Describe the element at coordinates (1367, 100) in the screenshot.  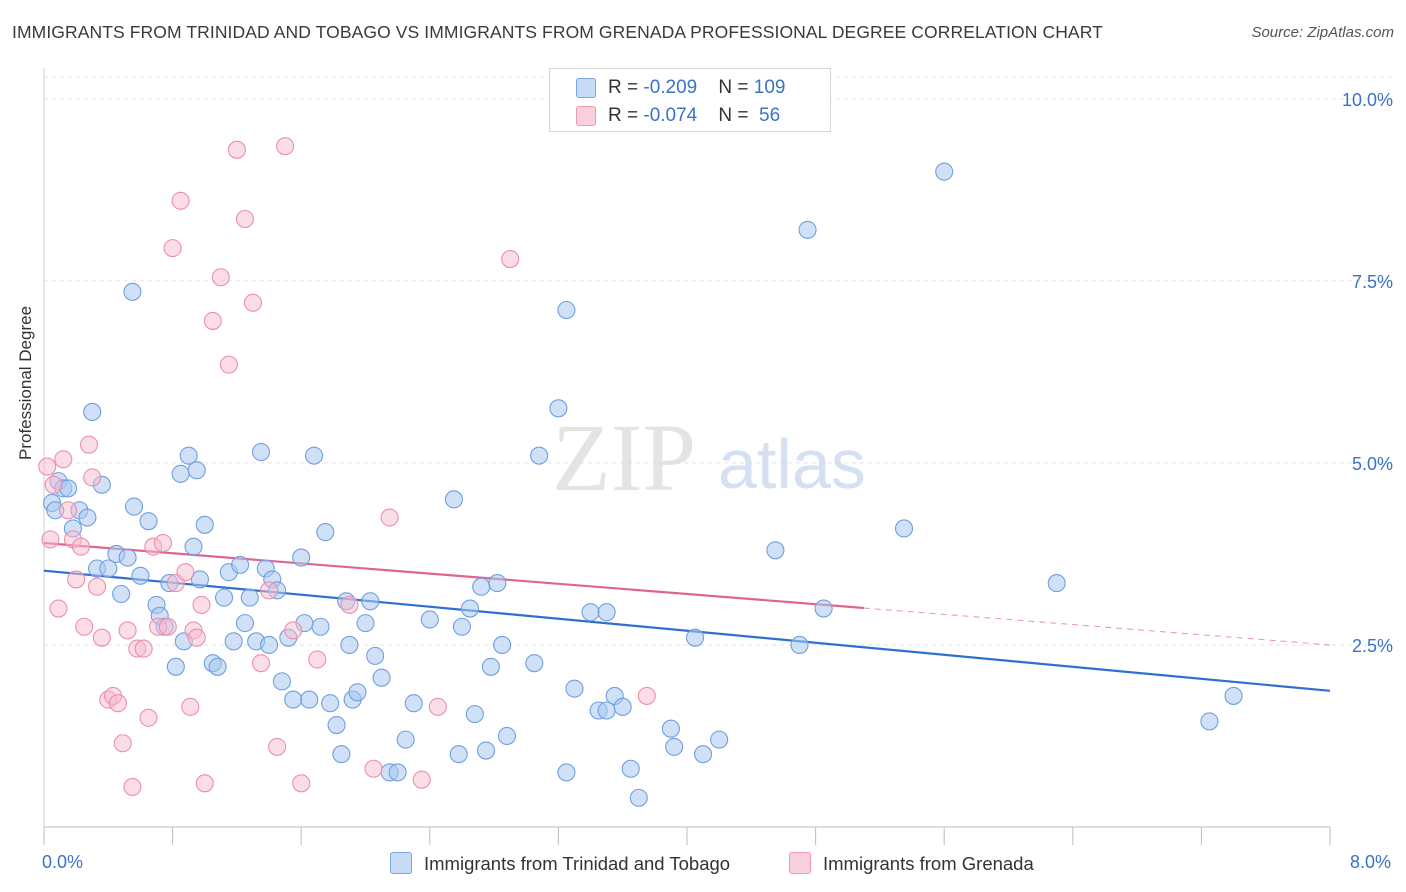
I see `y-tick-label: 10.0%` at that location.